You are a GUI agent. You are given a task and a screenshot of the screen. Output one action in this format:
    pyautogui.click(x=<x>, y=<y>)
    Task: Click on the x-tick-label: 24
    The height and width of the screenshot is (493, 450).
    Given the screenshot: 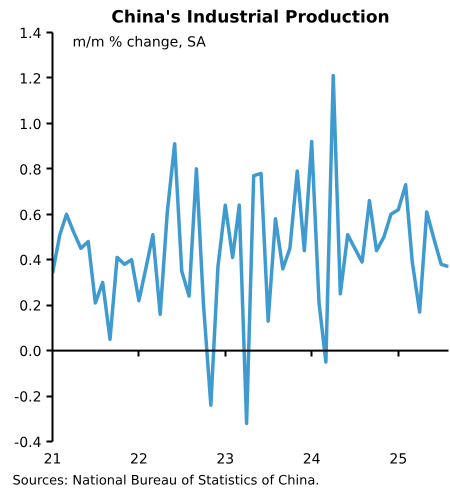 What is the action you would take?
    pyautogui.click(x=311, y=460)
    